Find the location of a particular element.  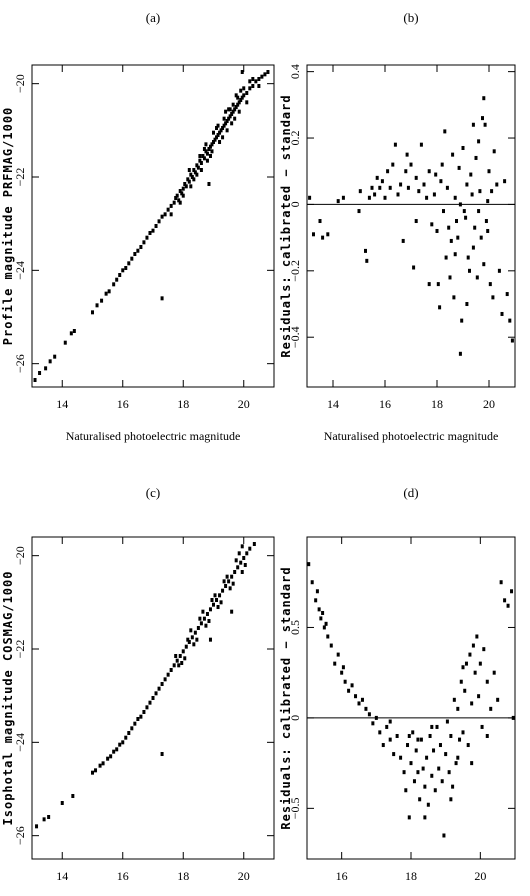

panel-b-x-tick-label: 20 is located at coordinates (489, 404).